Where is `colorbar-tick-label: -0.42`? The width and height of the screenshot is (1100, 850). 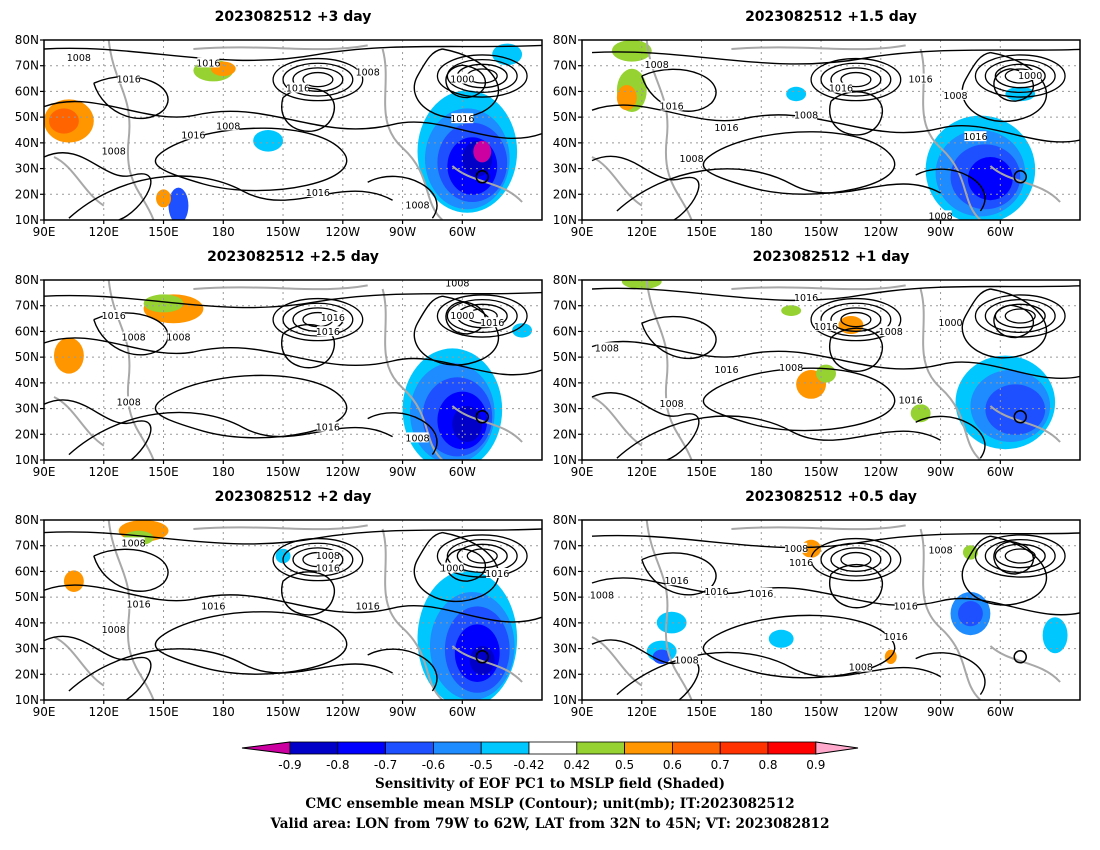 colorbar-tick-label: -0.42 is located at coordinates (528, 765).